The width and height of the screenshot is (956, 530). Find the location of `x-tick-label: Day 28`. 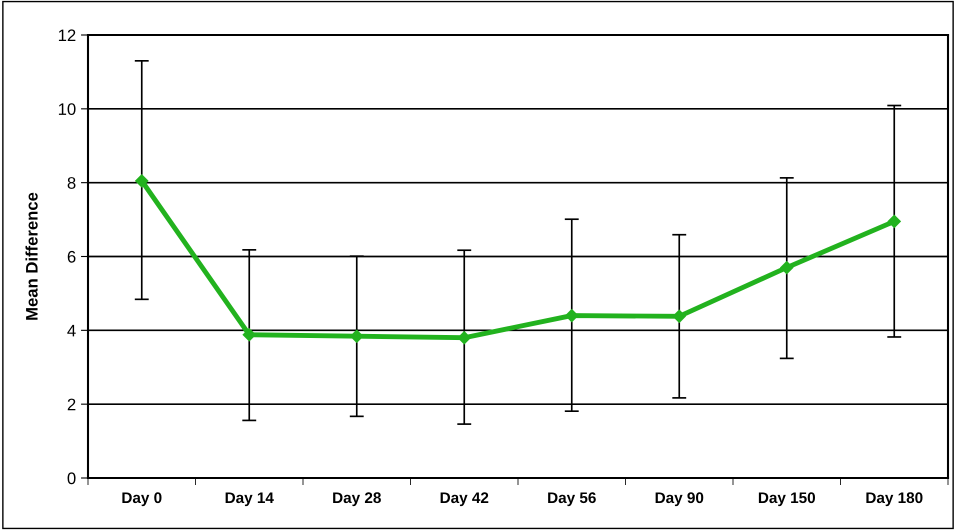

x-tick-label: Day 28 is located at coordinates (357, 499).